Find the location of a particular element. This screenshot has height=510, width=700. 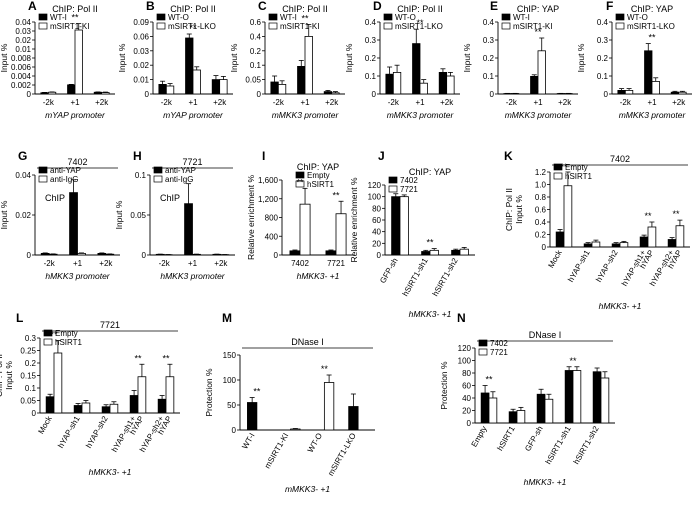

x-axis-title: mYAP promoter is located at coordinates (193, 115).